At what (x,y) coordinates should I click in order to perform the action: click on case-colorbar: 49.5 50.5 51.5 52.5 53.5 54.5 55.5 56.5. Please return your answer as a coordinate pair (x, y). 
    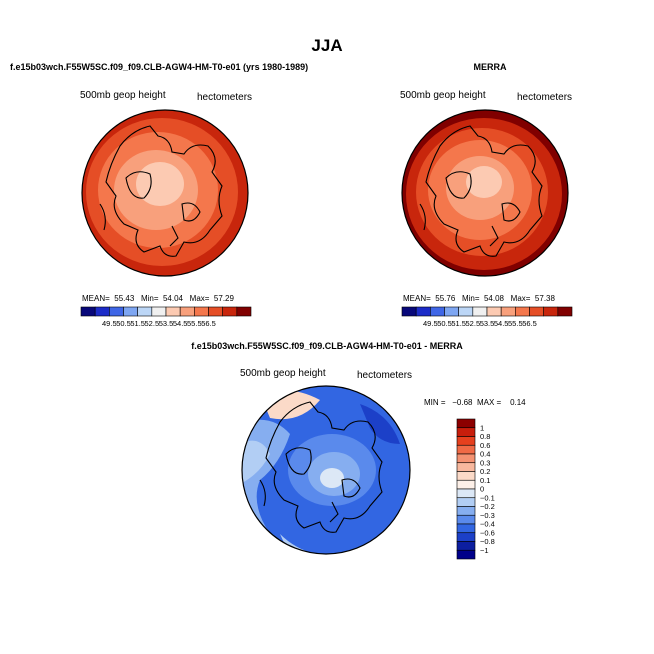
    Looking at the image, I should click on (166, 317).